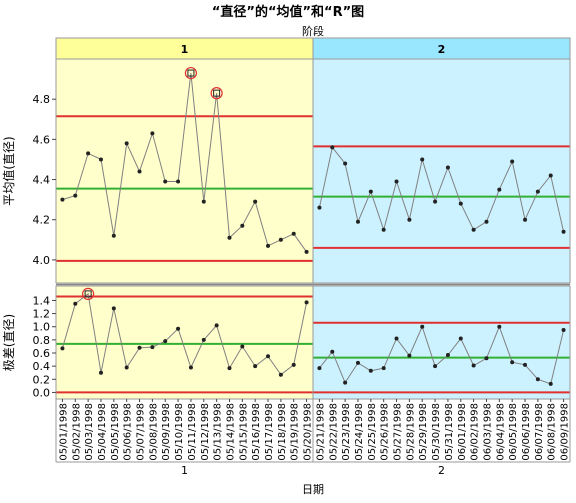 This screenshot has height=503, width=576. I want to click on xbar-tick-label: 4.8, so click(42, 99).